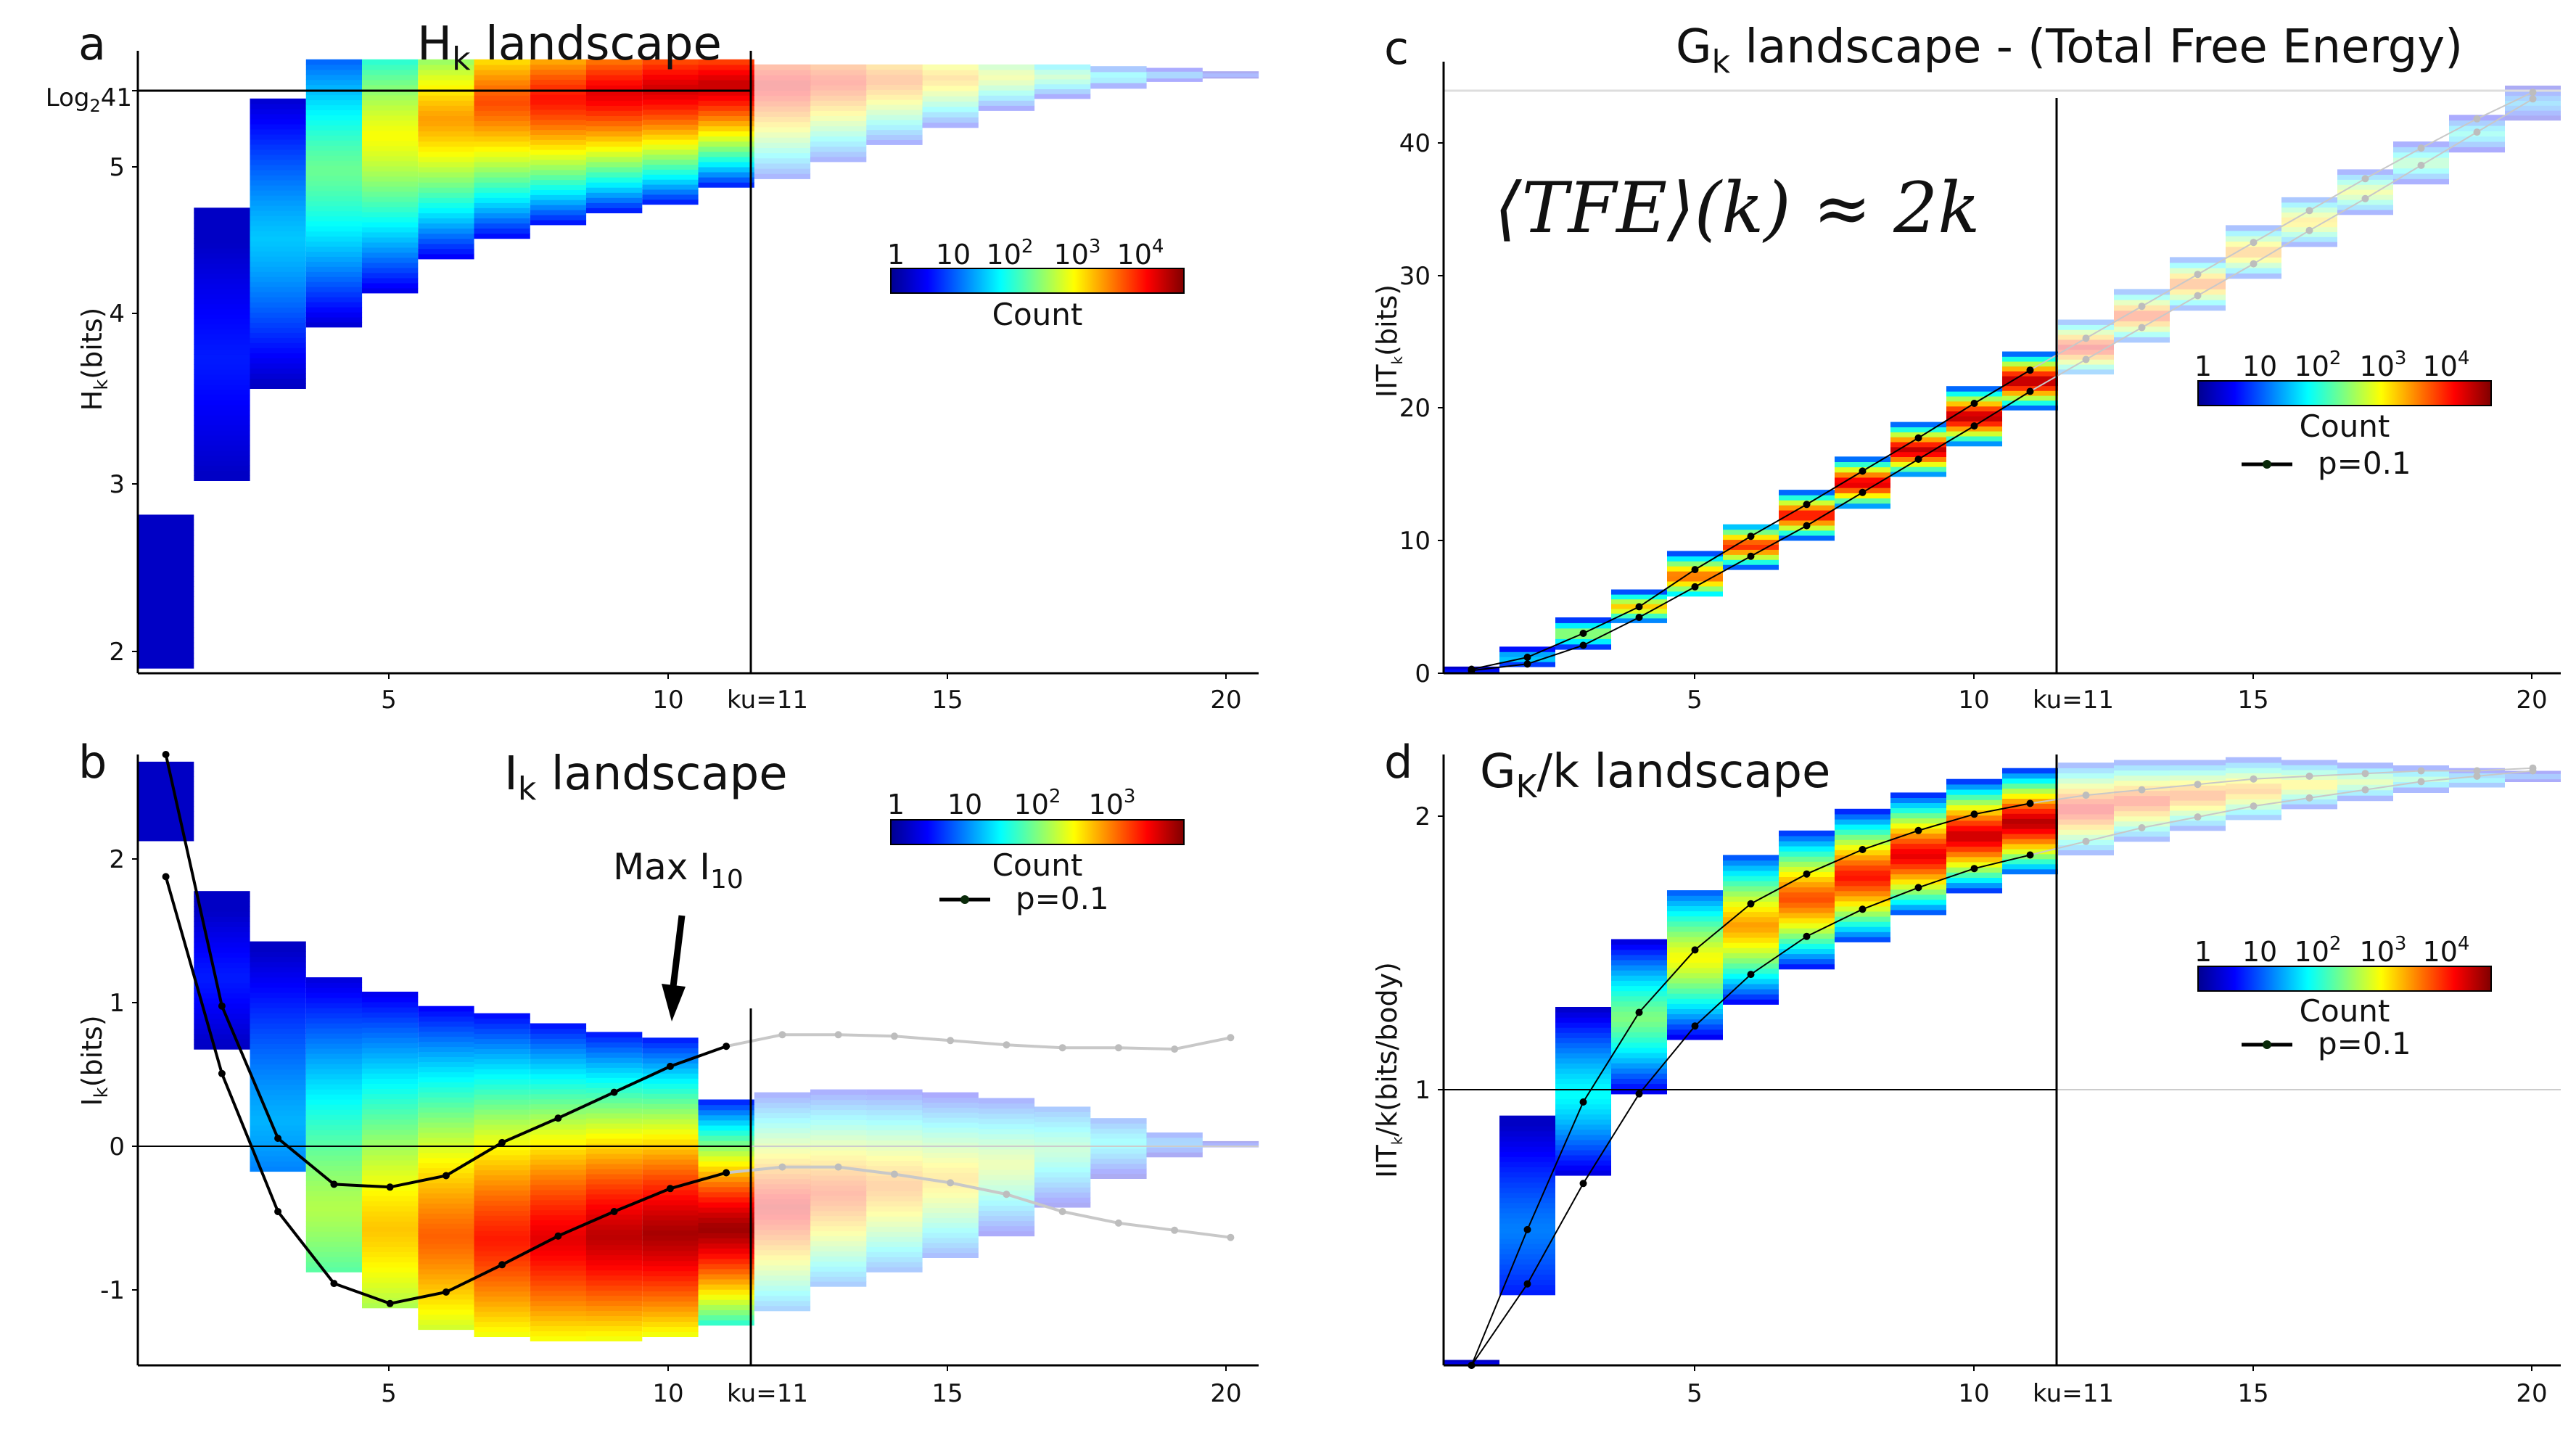  I want to click on panel-c-title: Gk landscape - (Total Free Energy), so click(2069, 50).